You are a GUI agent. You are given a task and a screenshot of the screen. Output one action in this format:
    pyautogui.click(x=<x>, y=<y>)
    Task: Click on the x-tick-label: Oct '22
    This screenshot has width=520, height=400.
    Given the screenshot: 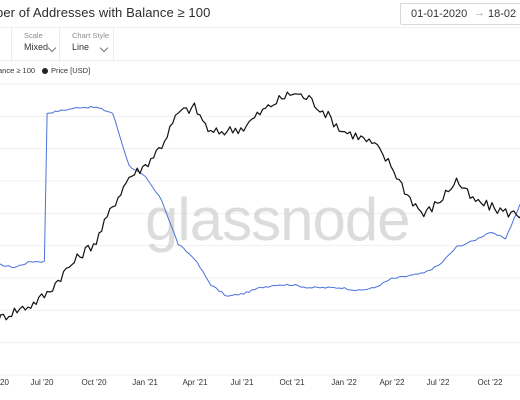 What is the action you would take?
    pyautogui.click(x=490, y=382)
    